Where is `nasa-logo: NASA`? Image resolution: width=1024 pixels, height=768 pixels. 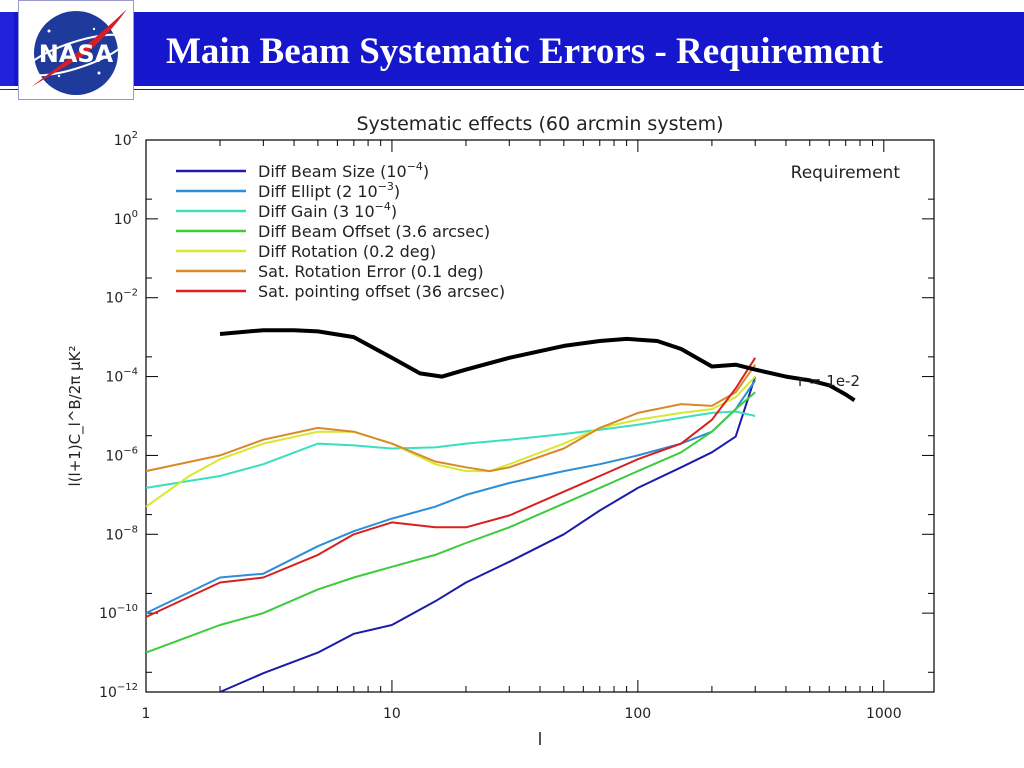
nasa-logo: NASA is located at coordinates (76, 50).